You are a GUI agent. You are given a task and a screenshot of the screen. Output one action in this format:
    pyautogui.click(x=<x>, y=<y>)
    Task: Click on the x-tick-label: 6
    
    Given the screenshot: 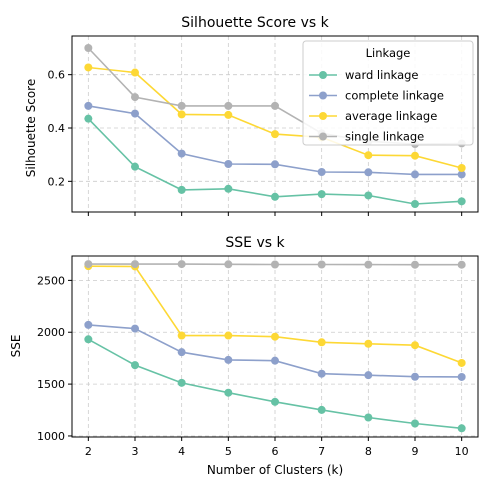 What is the action you would take?
    pyautogui.click(x=275, y=451)
    